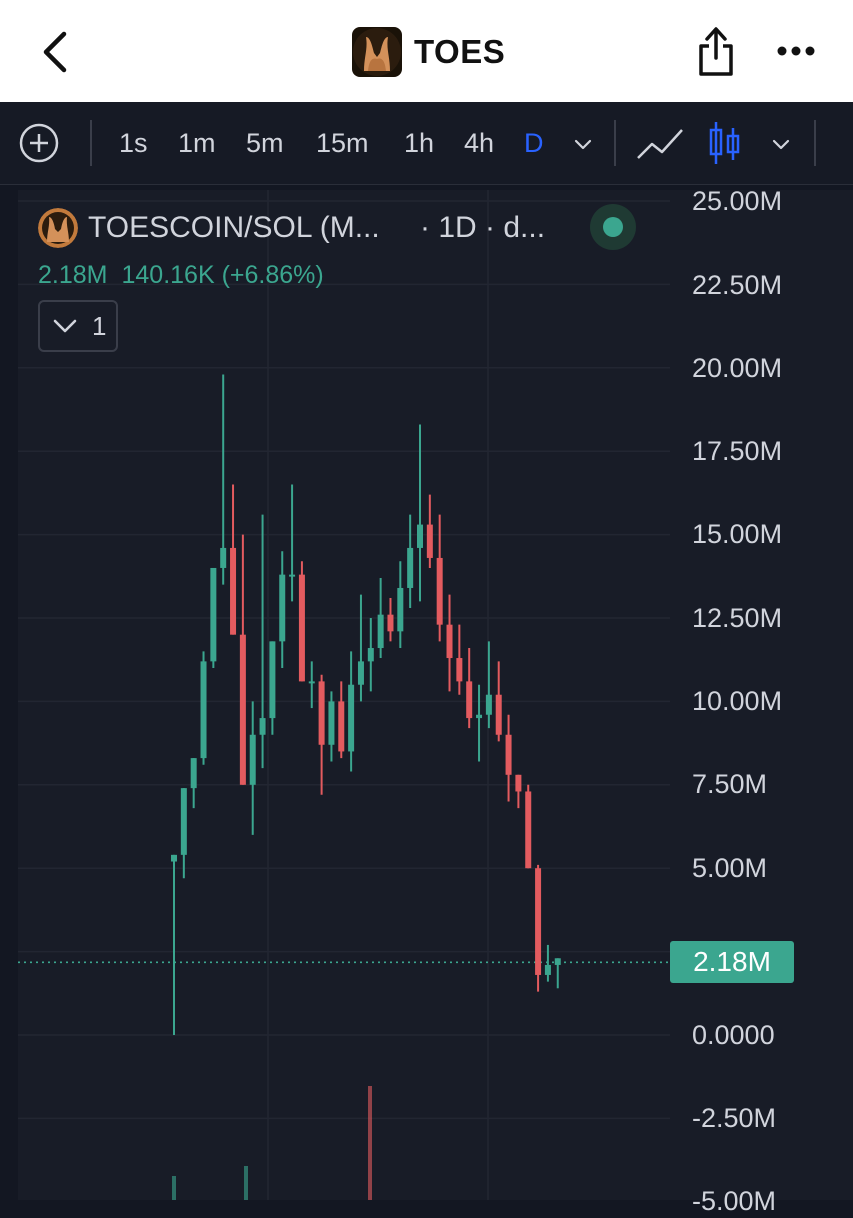  I want to click on market-status-indicator, so click(613, 227).